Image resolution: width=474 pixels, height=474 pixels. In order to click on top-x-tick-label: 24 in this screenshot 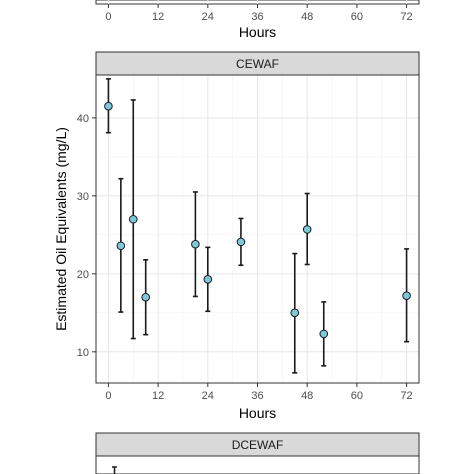, I will do `click(208, 17)`.